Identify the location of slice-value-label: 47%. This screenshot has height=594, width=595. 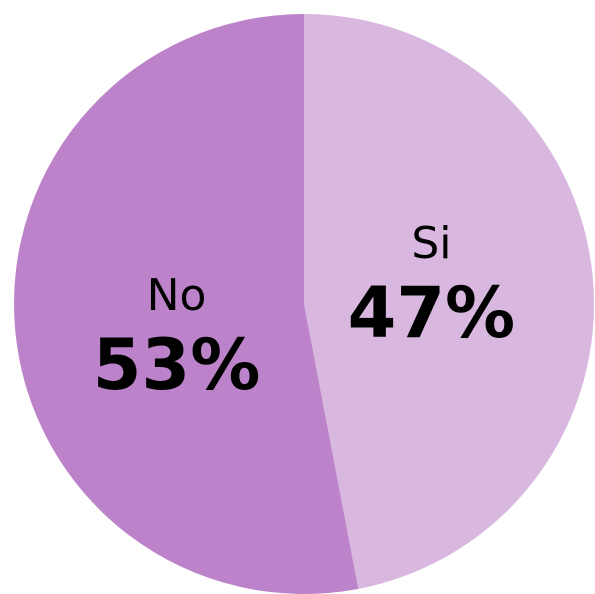
(432, 313).